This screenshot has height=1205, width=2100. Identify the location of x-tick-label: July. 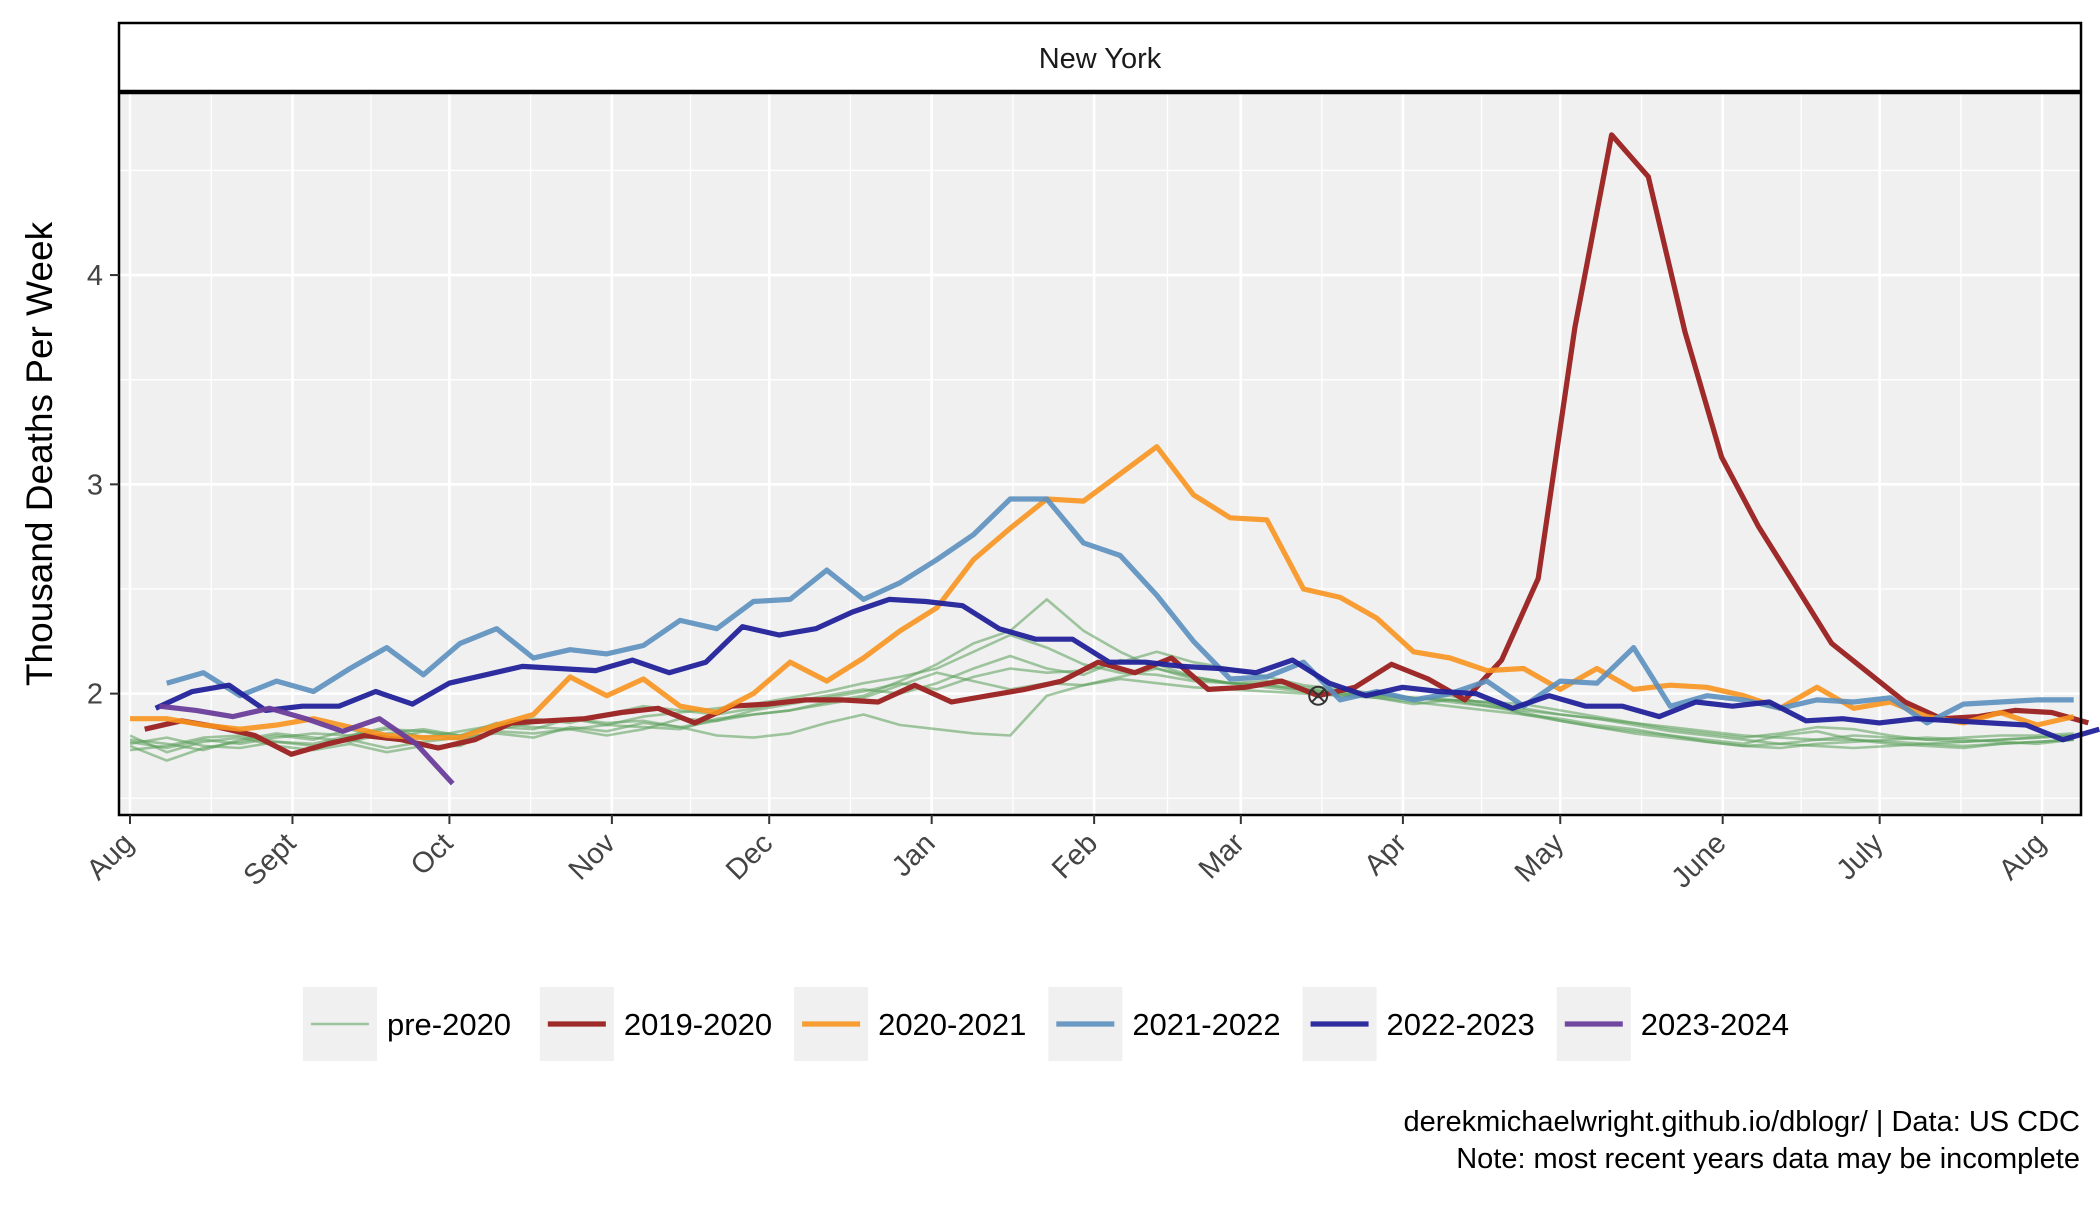
(1860, 856).